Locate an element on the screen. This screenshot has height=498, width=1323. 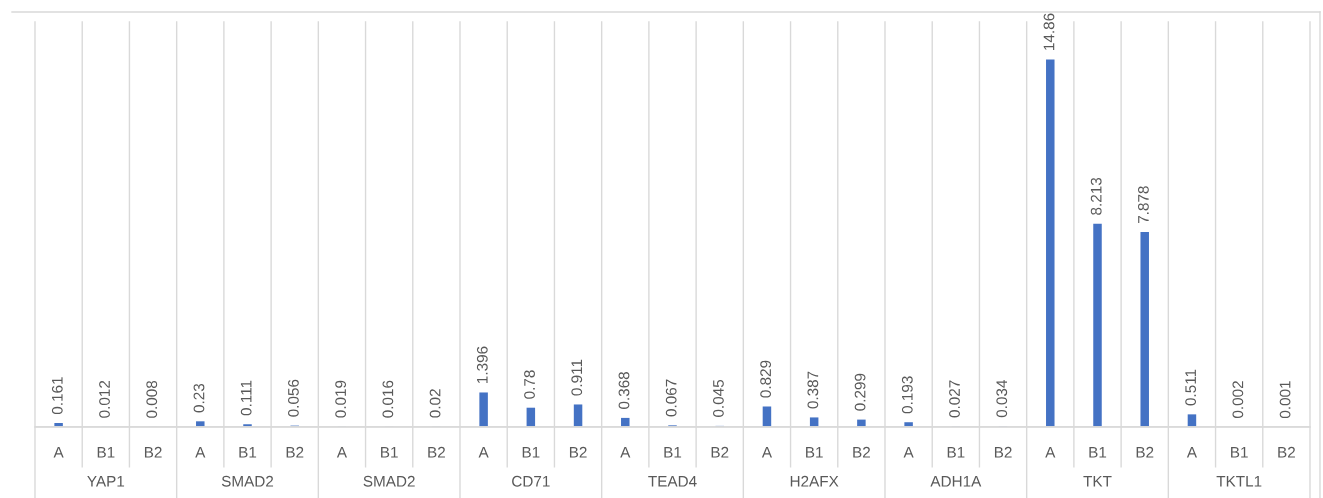
text: ADH1A is located at coordinates (956, 481).